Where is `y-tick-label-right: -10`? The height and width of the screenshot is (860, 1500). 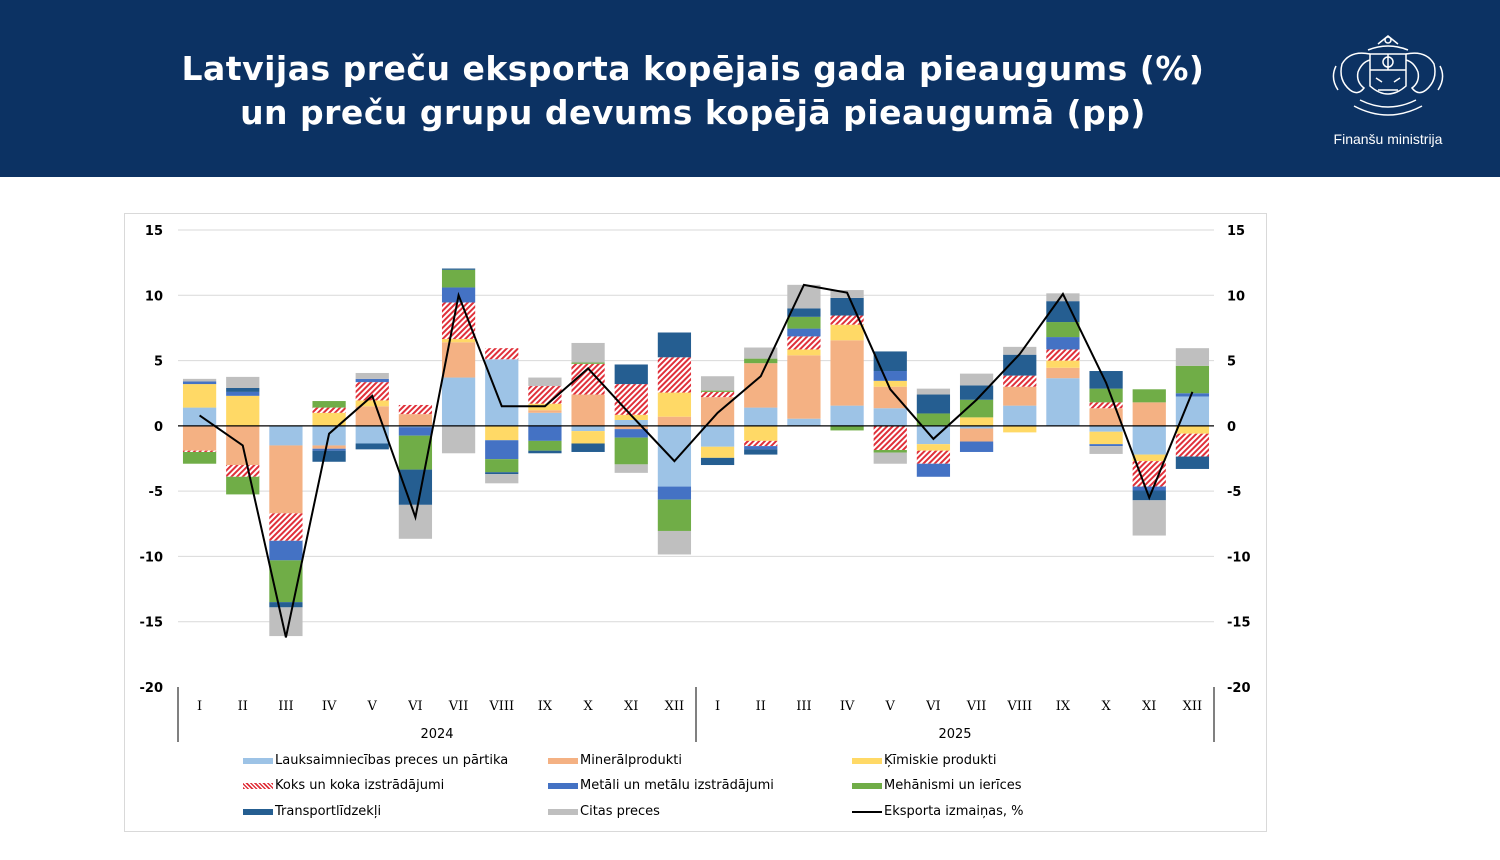
y-tick-label-right: -10 is located at coordinates (1239, 557).